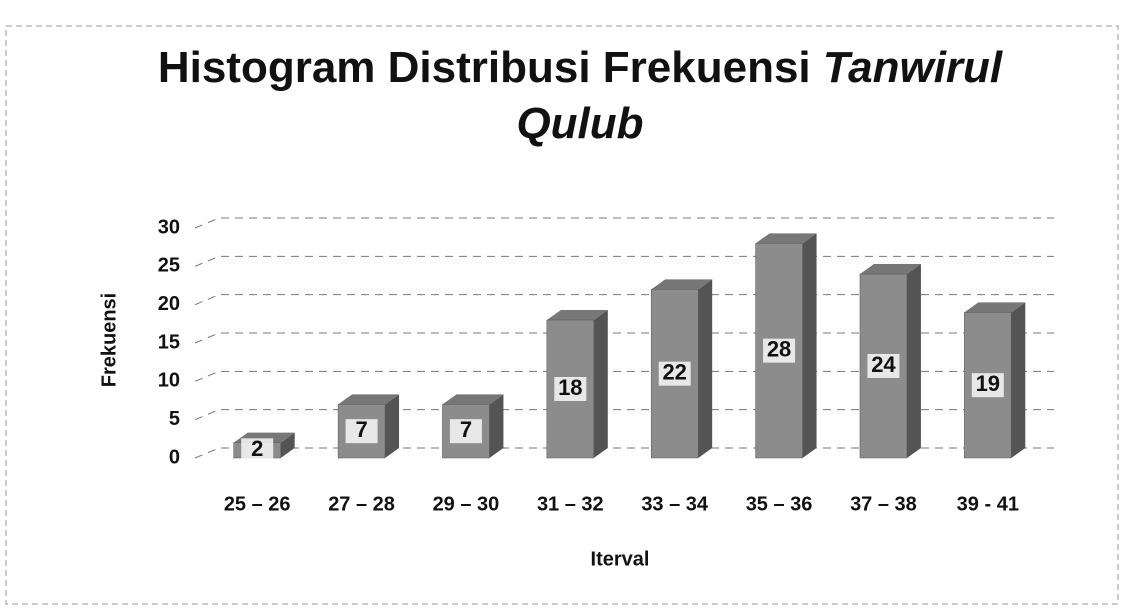 The image size is (1147, 609). What do you see at coordinates (174, 457) in the screenshot?
I see `y-tick-label: 0` at bounding box center [174, 457].